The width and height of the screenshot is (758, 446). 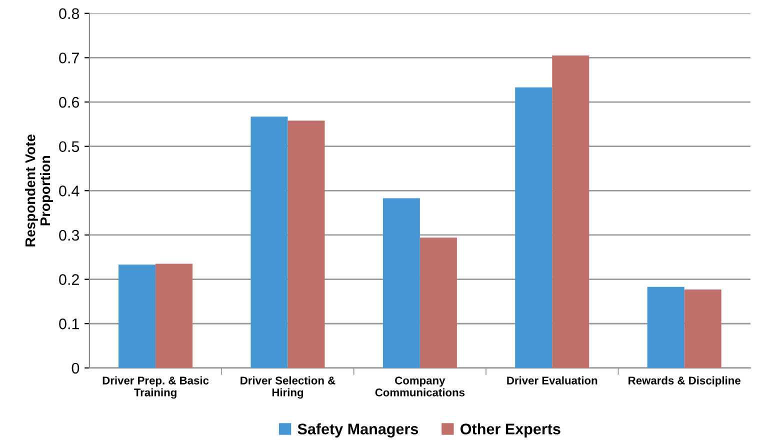 I want to click on y-tick-label: 0.8, so click(x=69, y=14).